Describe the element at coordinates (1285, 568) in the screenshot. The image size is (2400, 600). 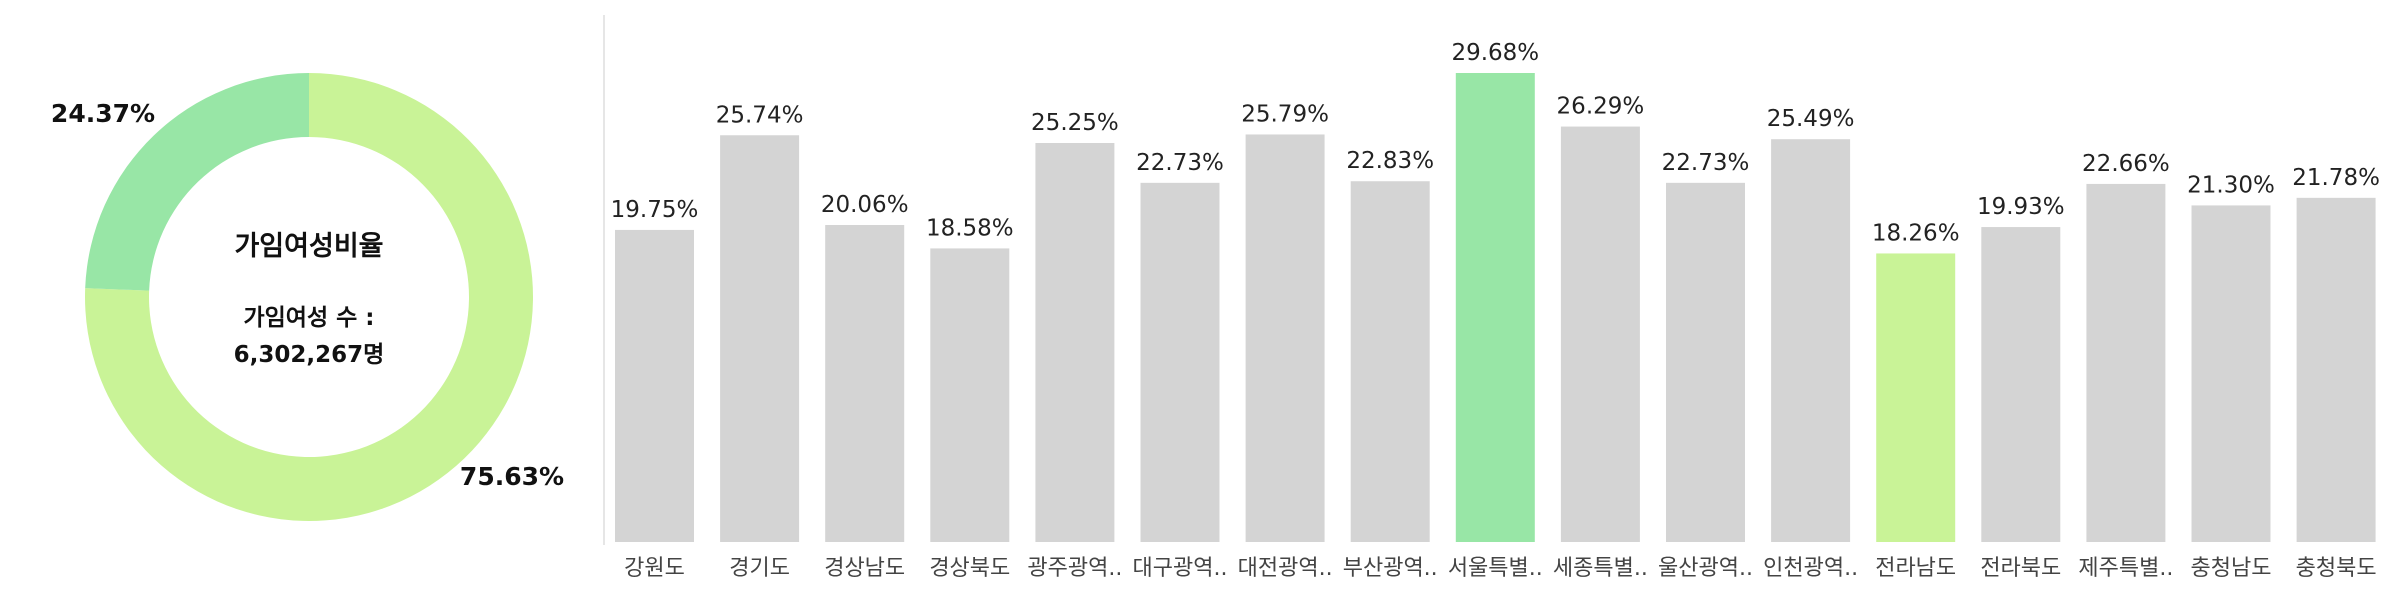
I see `x-tick-label-7: 대전광역..` at that location.